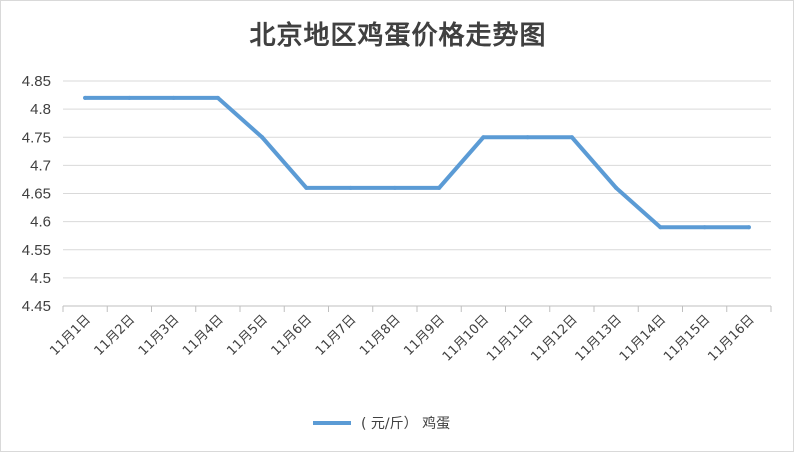 This screenshot has width=794, height=453. I want to click on y-tick-label: 4.6, so click(40, 222).